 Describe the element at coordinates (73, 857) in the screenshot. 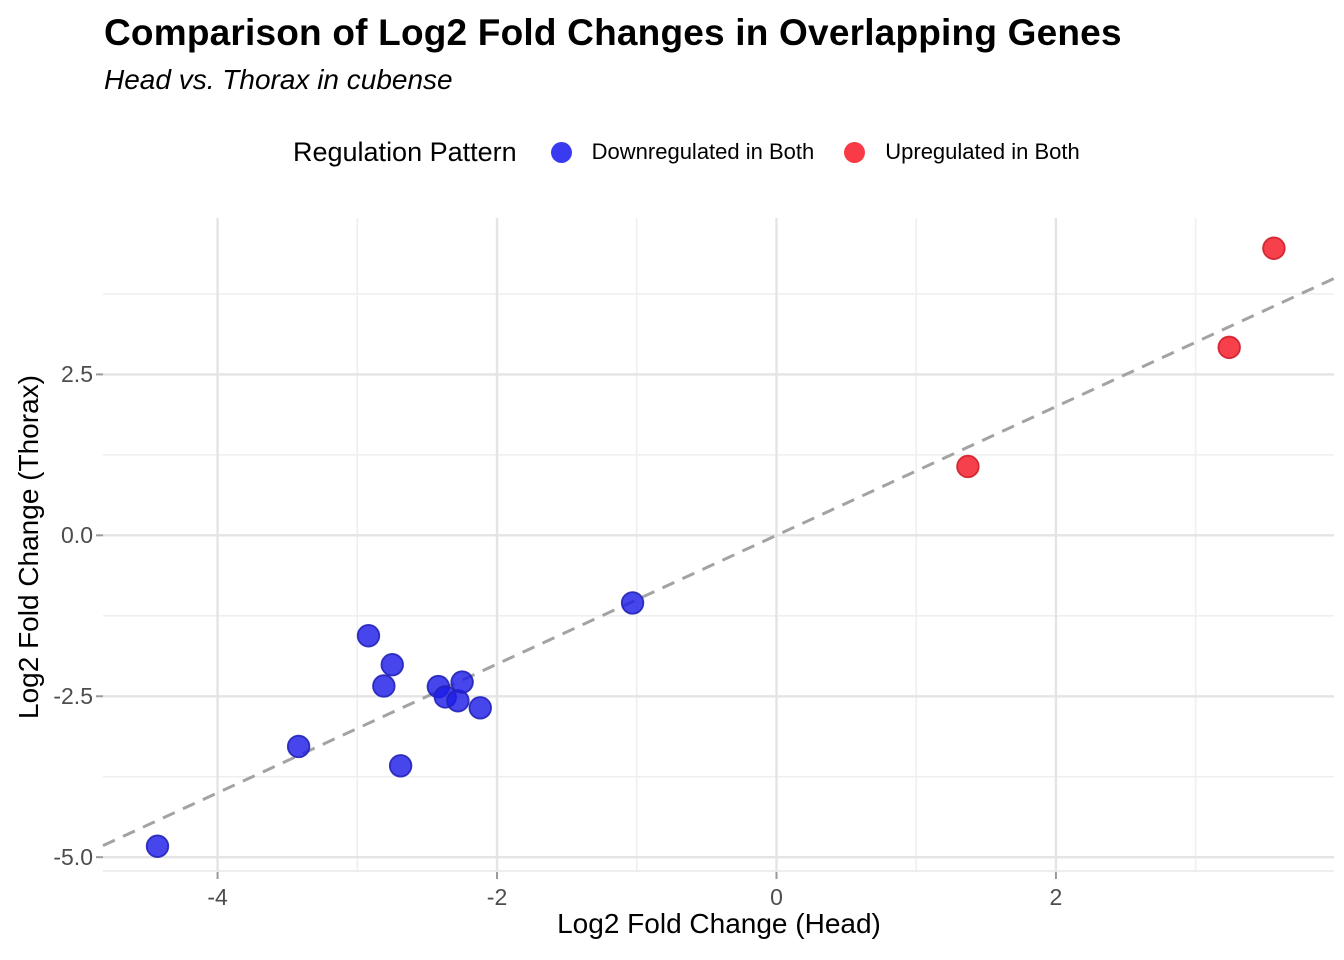

I see `y-tick-label: -5.0` at that location.